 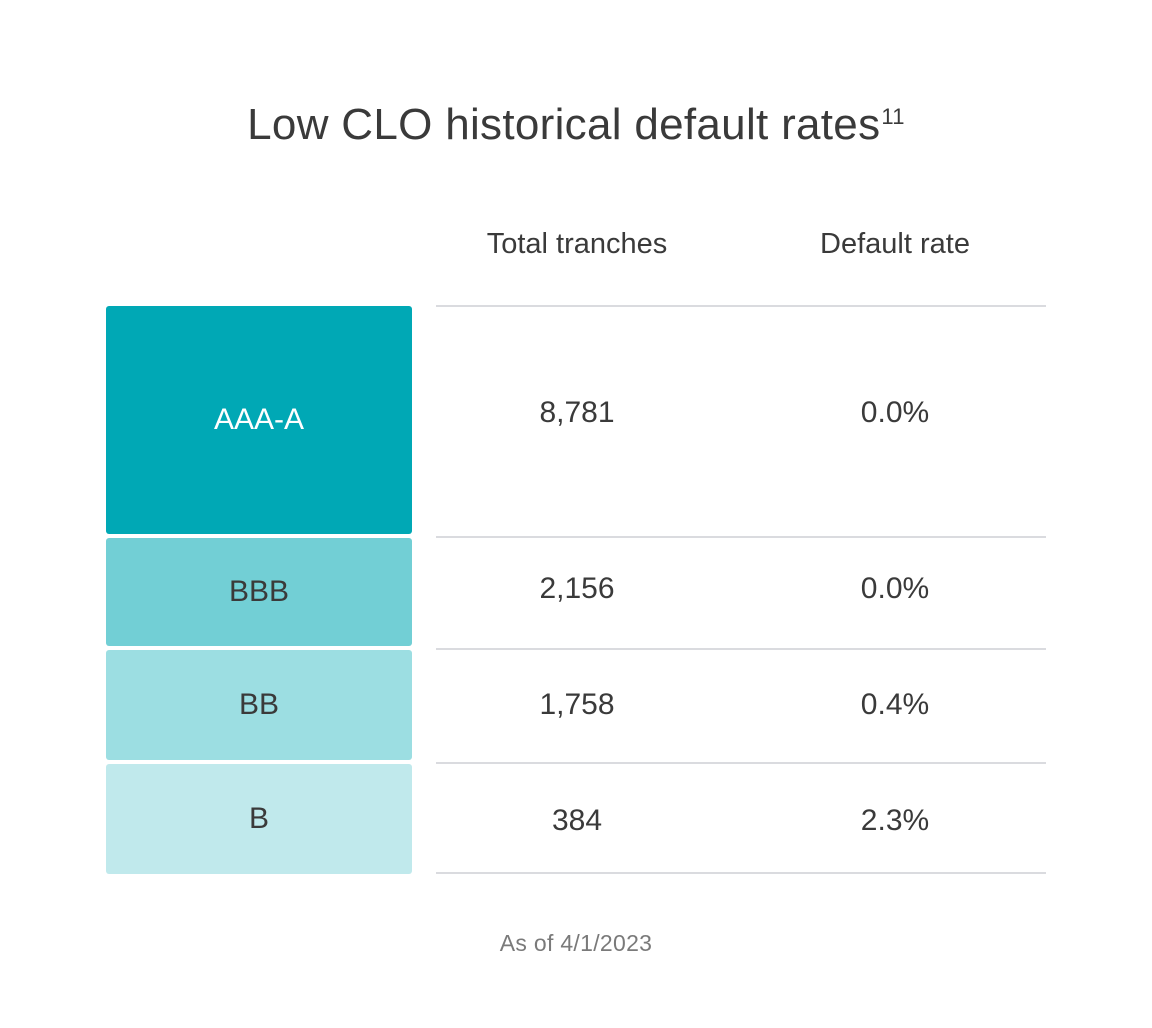 What do you see at coordinates (895, 244) in the screenshot?
I see `column-header-default-rate: Default rate` at bounding box center [895, 244].